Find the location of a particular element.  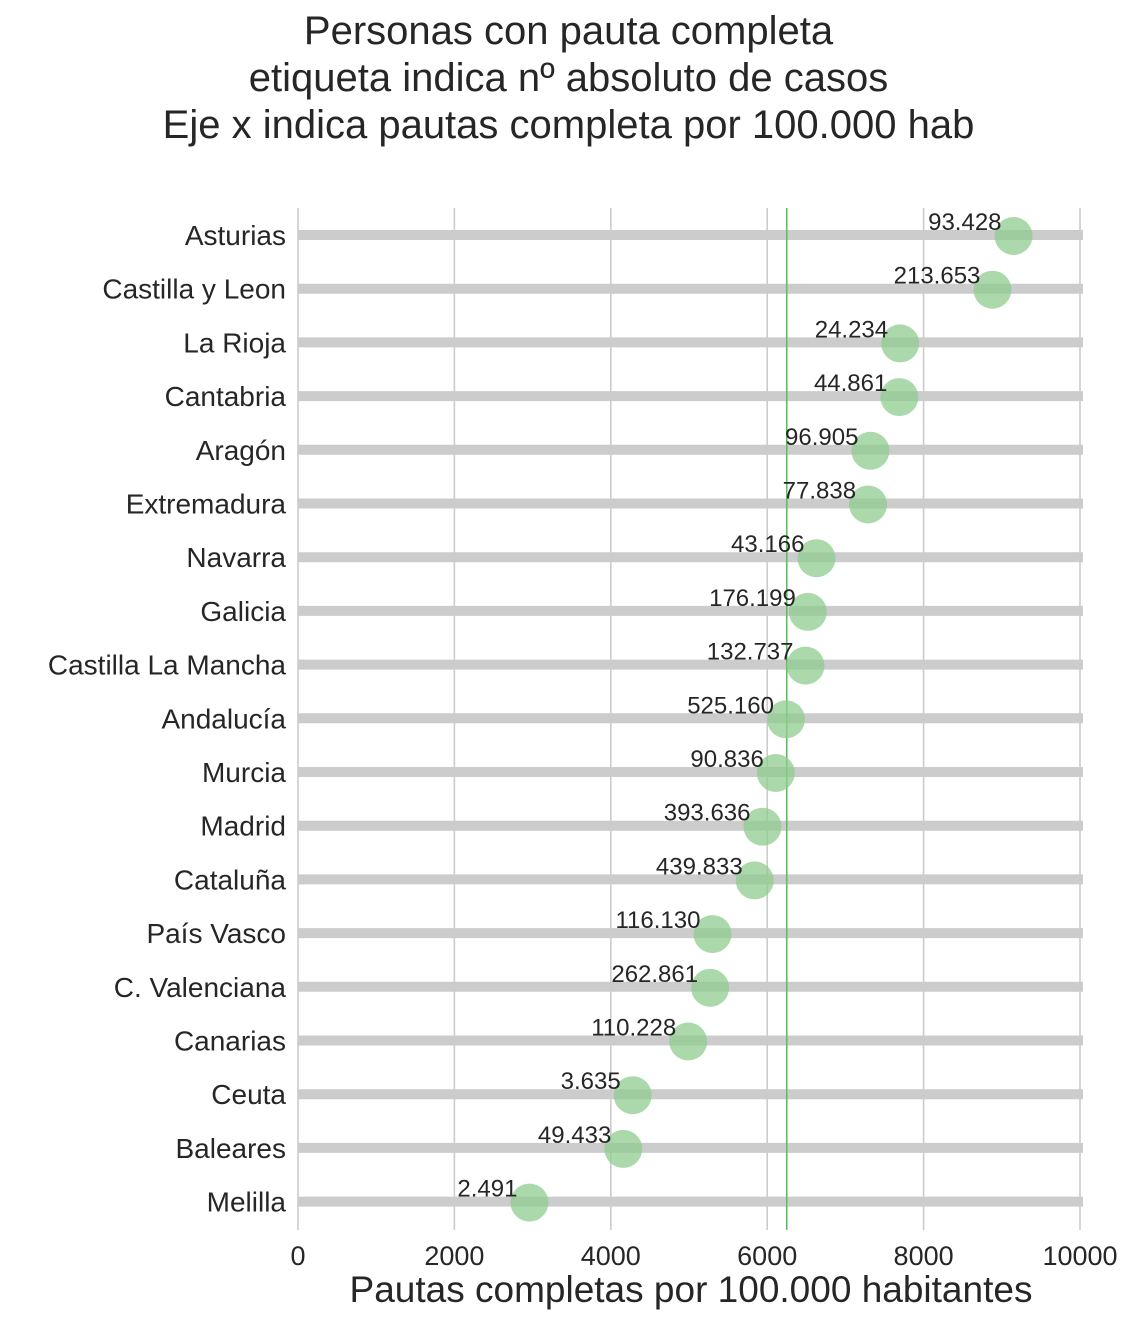

data-label: 525.160 is located at coordinates (730, 705).